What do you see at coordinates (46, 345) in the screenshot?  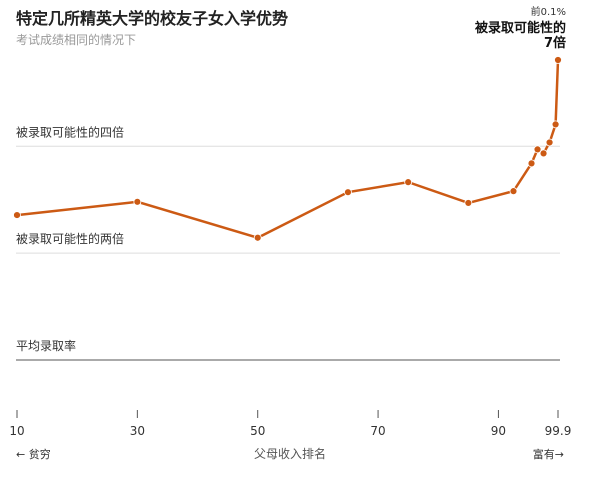 I see `y-tick-label: 平均录取率` at bounding box center [46, 345].